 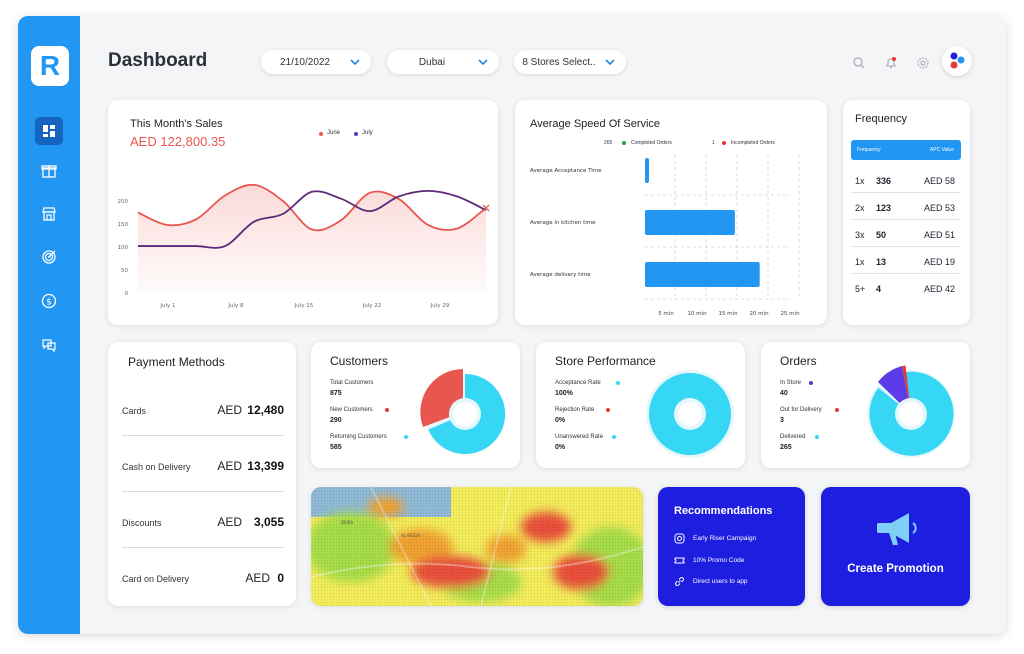 What do you see at coordinates (49, 171) in the screenshot?
I see `sidebar-item-products` at bounding box center [49, 171].